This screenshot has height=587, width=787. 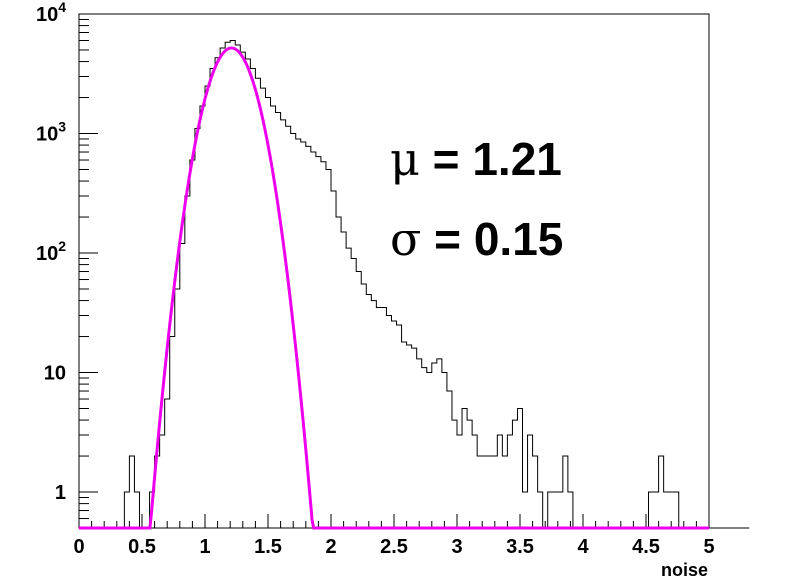 What do you see at coordinates (330, 547) in the screenshot?
I see `x-tick-label: 2` at bounding box center [330, 547].